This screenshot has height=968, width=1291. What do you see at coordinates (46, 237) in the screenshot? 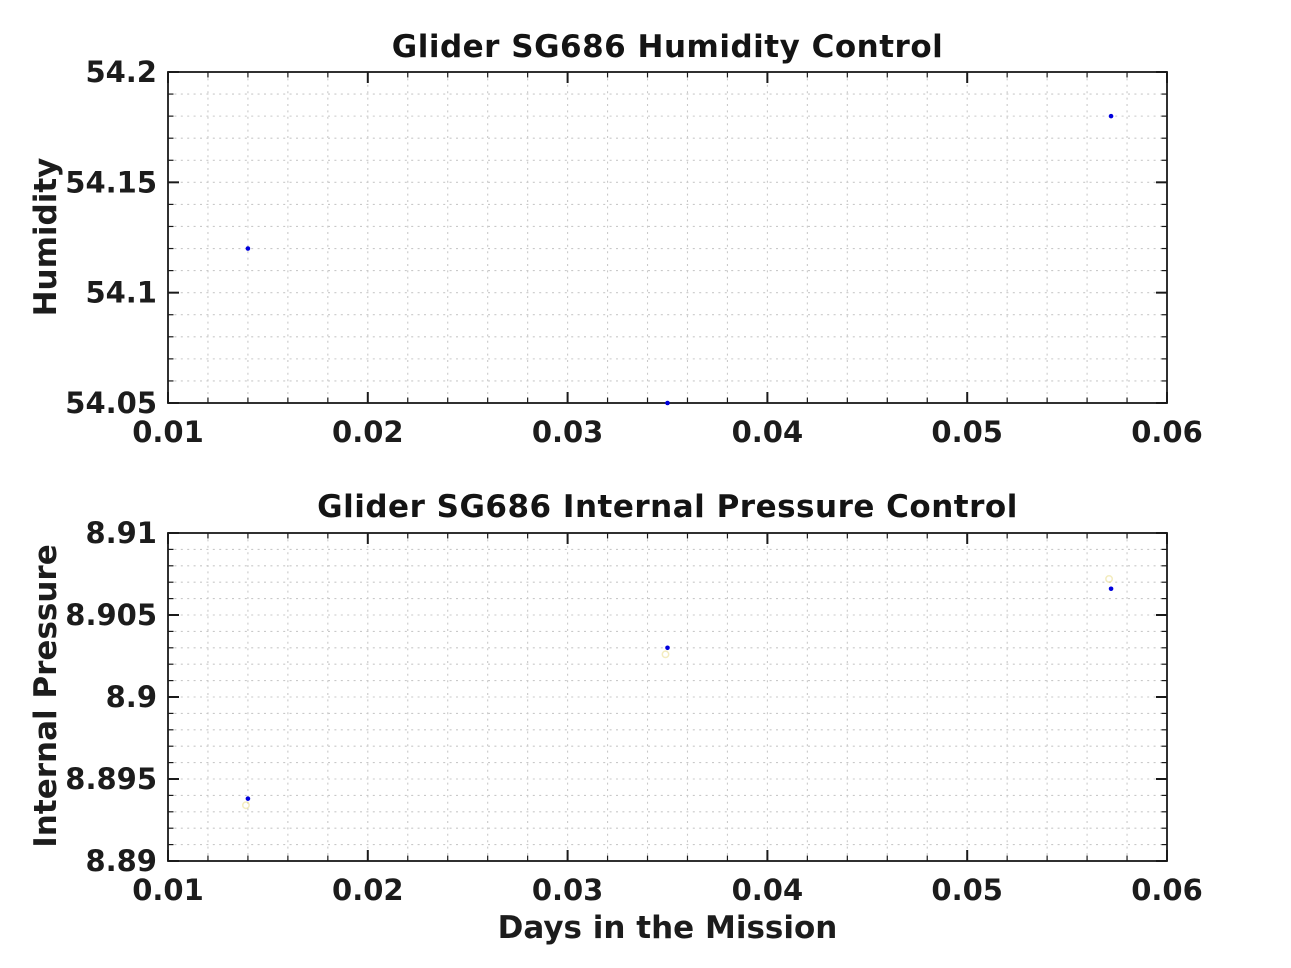
I see `y-axis-label-humidity: Humidity` at bounding box center [46, 237].